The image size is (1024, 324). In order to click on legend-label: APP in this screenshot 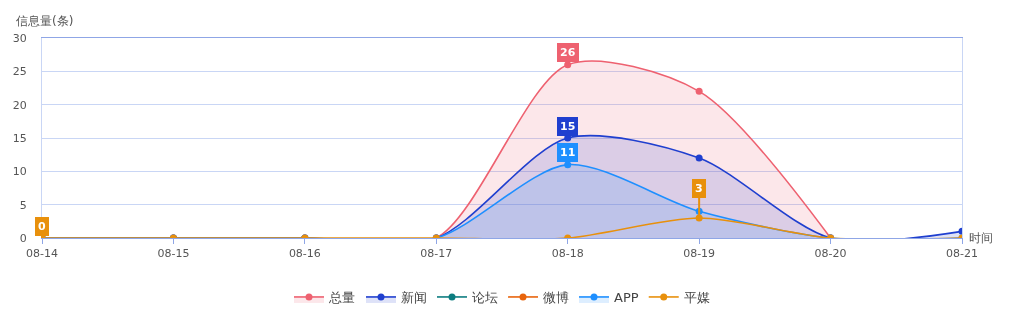, I will do `click(626, 298)`.